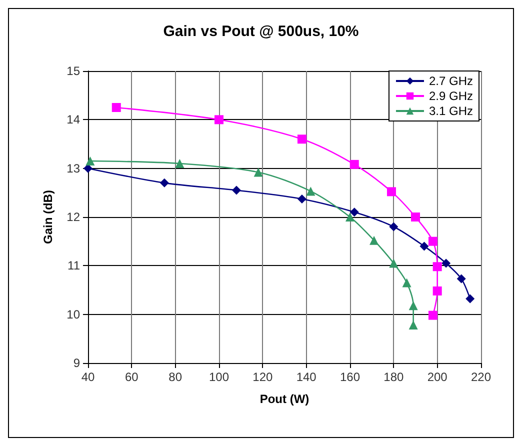 The width and height of the screenshot is (522, 446). I want to click on y-tick-label: 10, so click(73, 314).